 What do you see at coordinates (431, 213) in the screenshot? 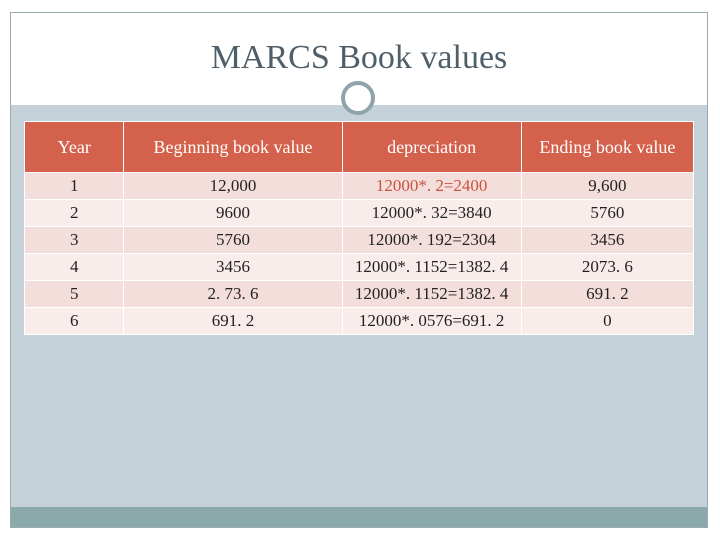
I see `cell-depreciation: 12000*. 32=3840` at bounding box center [431, 213].